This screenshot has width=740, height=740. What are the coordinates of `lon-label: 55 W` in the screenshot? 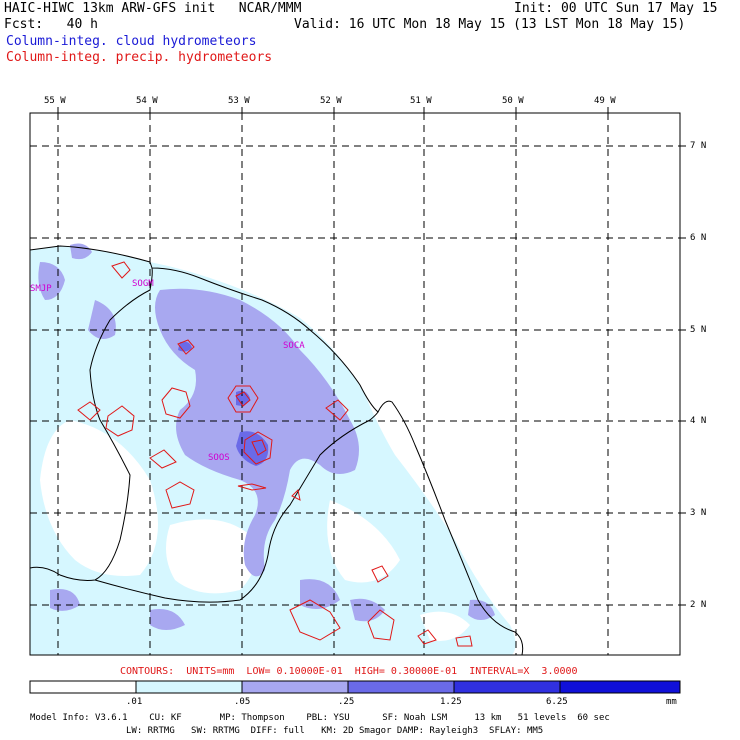 It's located at (55, 101).